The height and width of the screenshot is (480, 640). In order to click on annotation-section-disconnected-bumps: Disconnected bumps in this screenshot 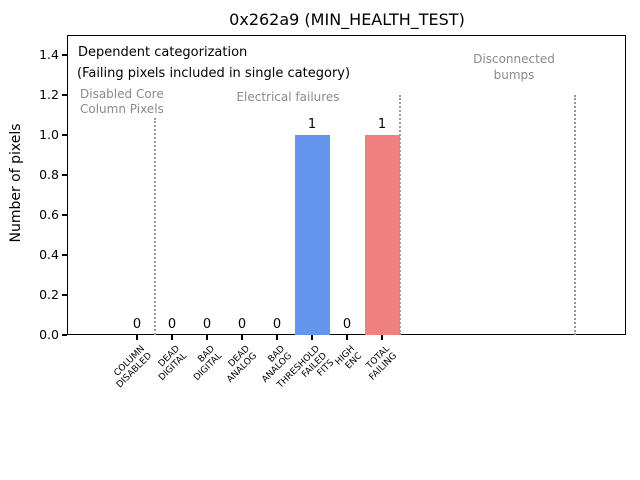, I will do `click(514, 67)`.